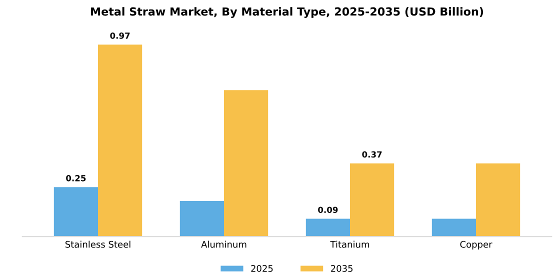  Describe the element at coordinates (262, 268) in the screenshot. I see `legend-label: 2025` at that location.